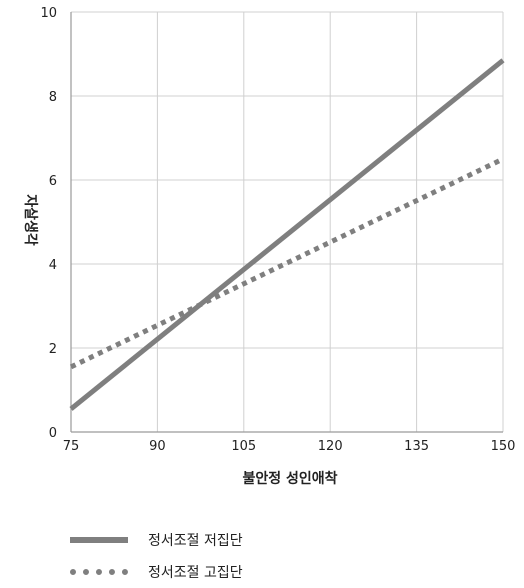  Describe the element at coordinates (99, 540) in the screenshot. I see `legend-swatch-solid` at that location.